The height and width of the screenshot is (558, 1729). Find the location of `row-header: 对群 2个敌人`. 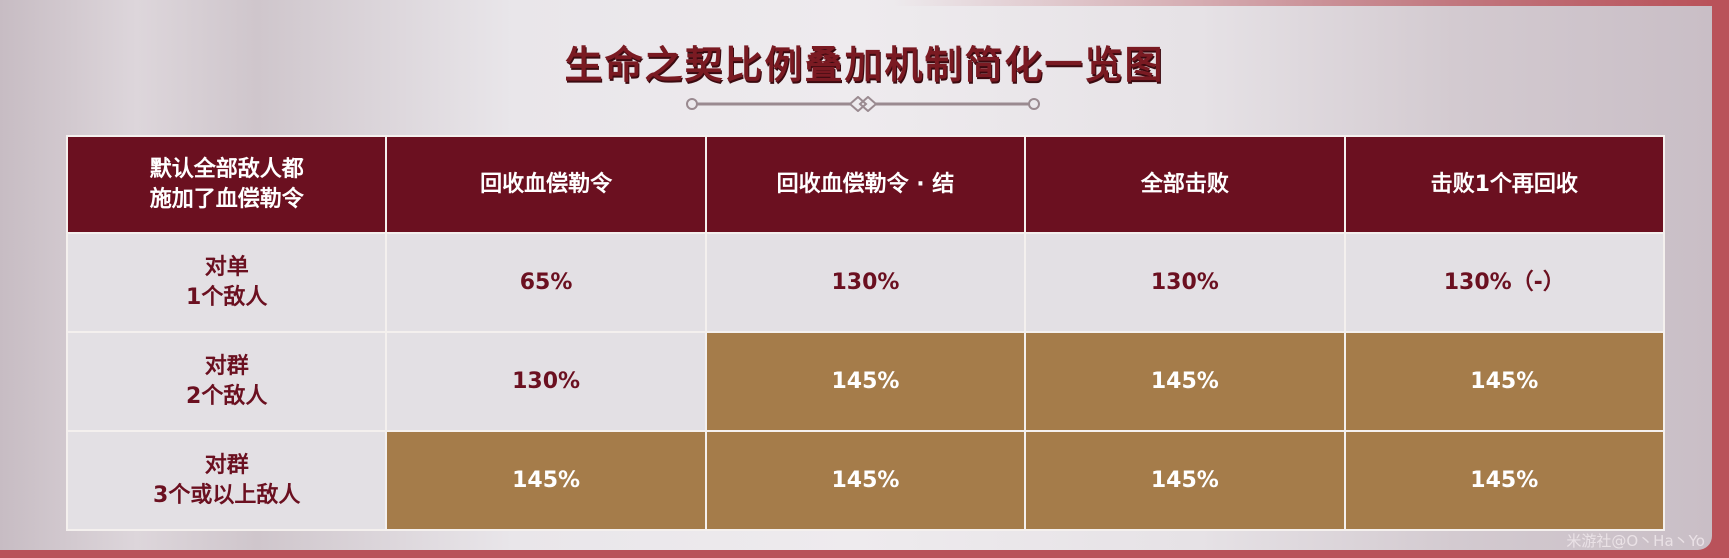

row-header: 对群 2个敌人 is located at coordinates (226, 381).